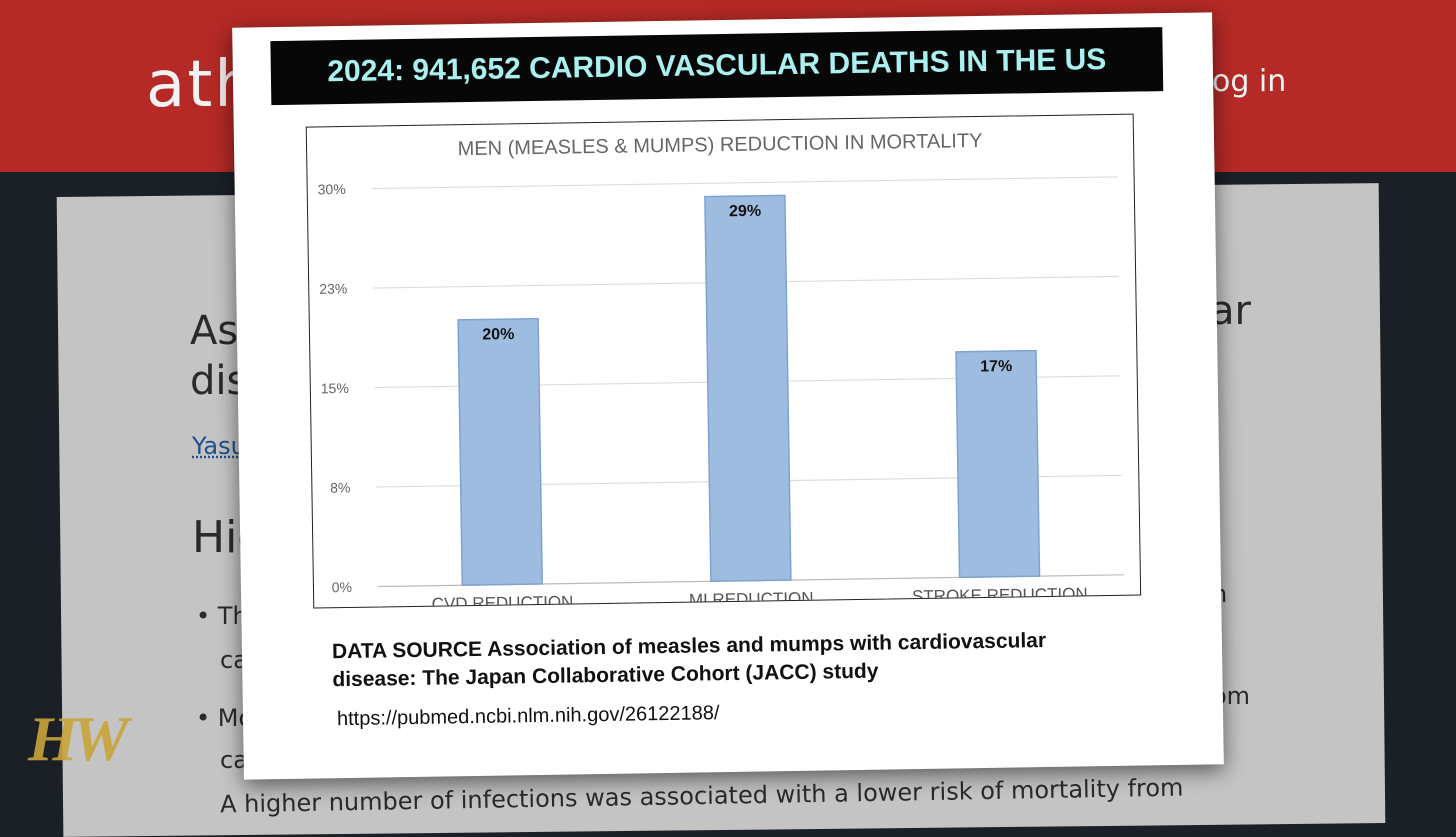 The width and height of the screenshot is (1456, 837). I want to click on author-link: Yasu, so click(219, 446).